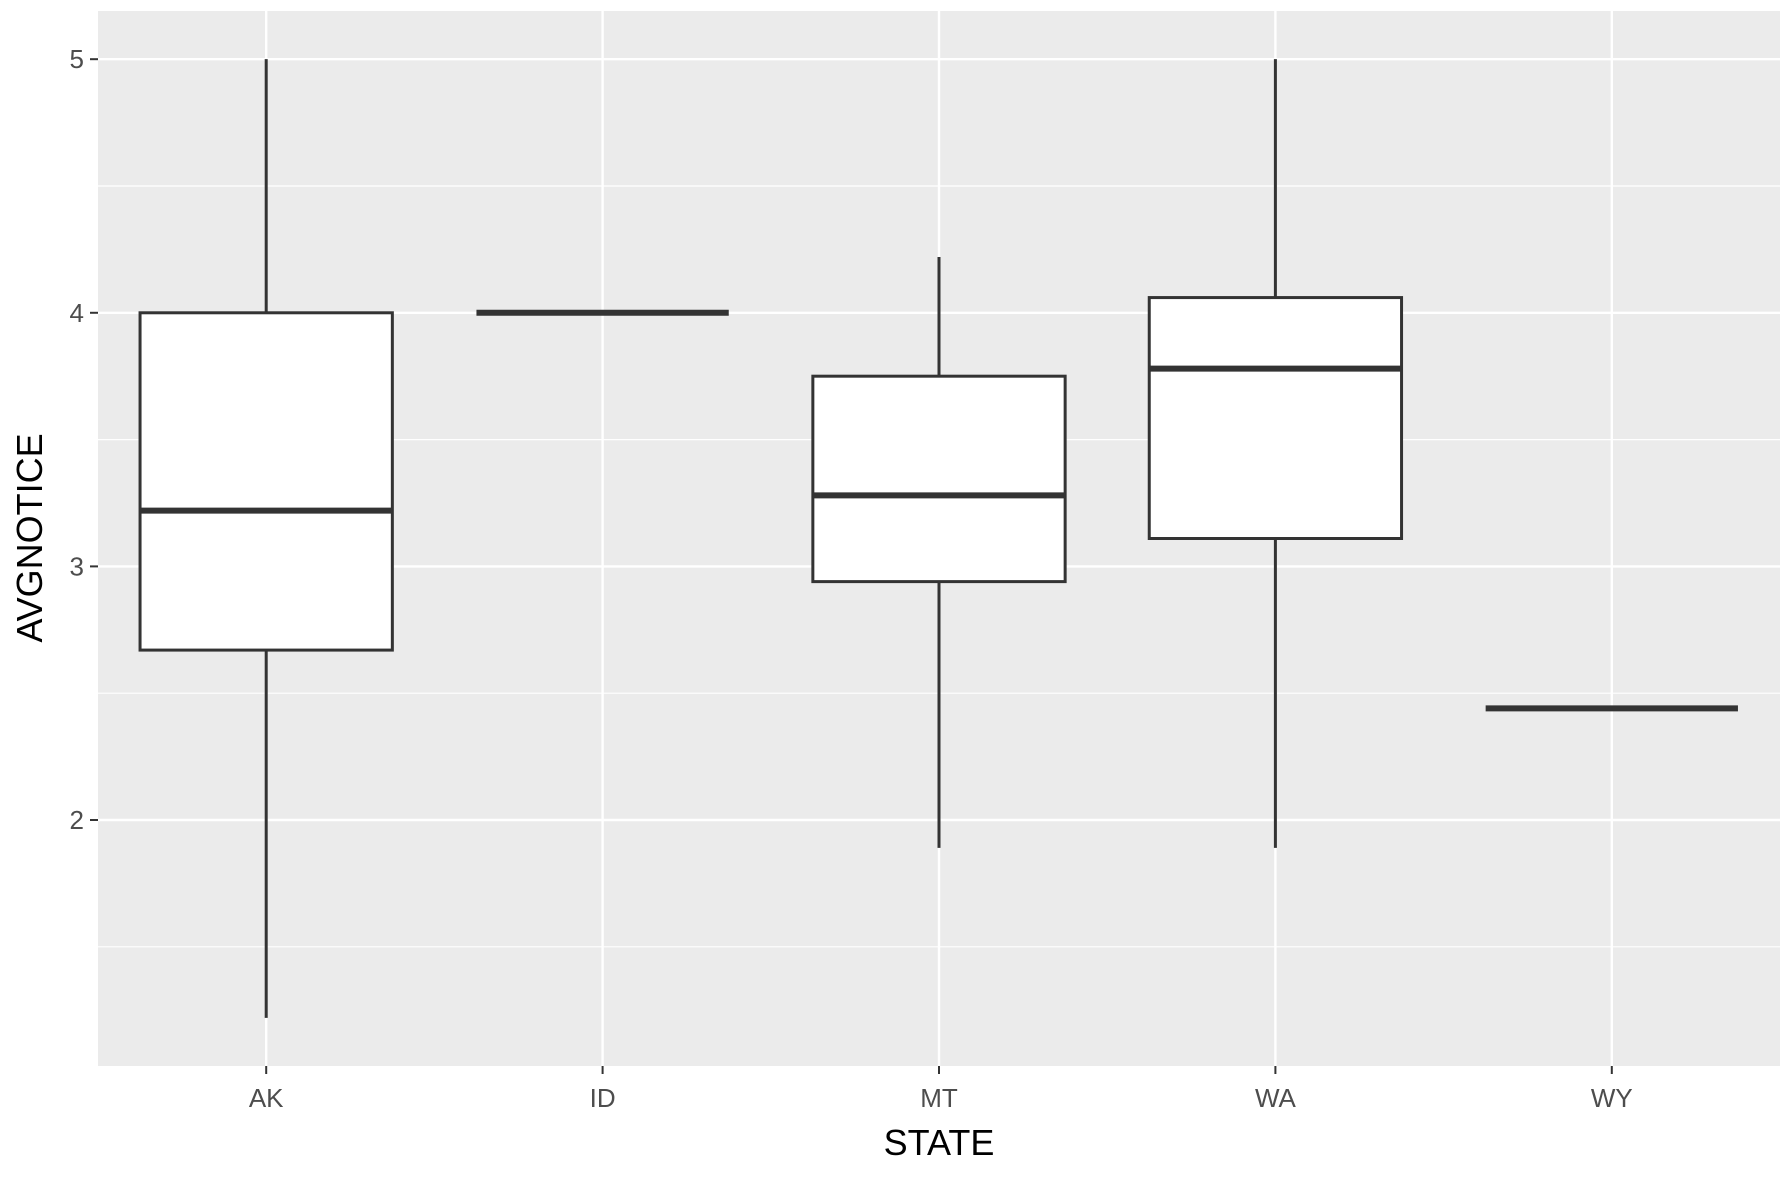  What do you see at coordinates (77, 313) in the screenshot?
I see `y-tick-label: 4` at bounding box center [77, 313].